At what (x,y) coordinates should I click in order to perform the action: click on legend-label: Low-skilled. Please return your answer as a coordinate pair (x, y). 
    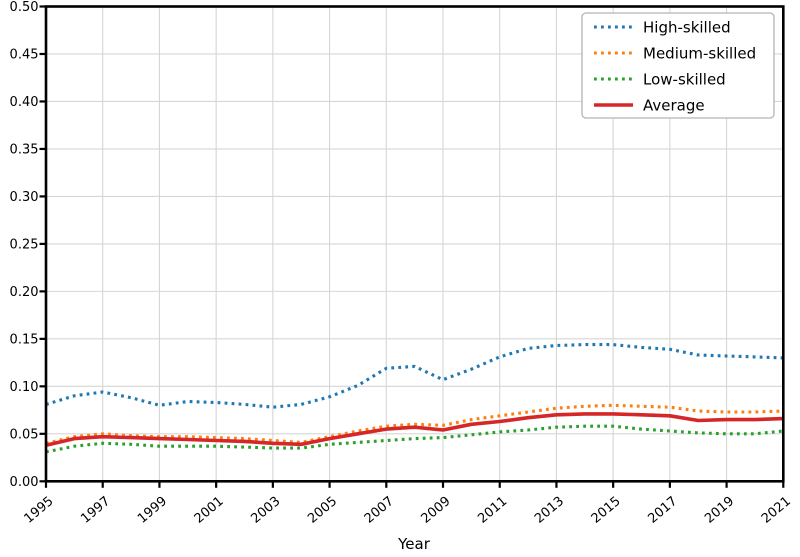
    Looking at the image, I should click on (684, 80).